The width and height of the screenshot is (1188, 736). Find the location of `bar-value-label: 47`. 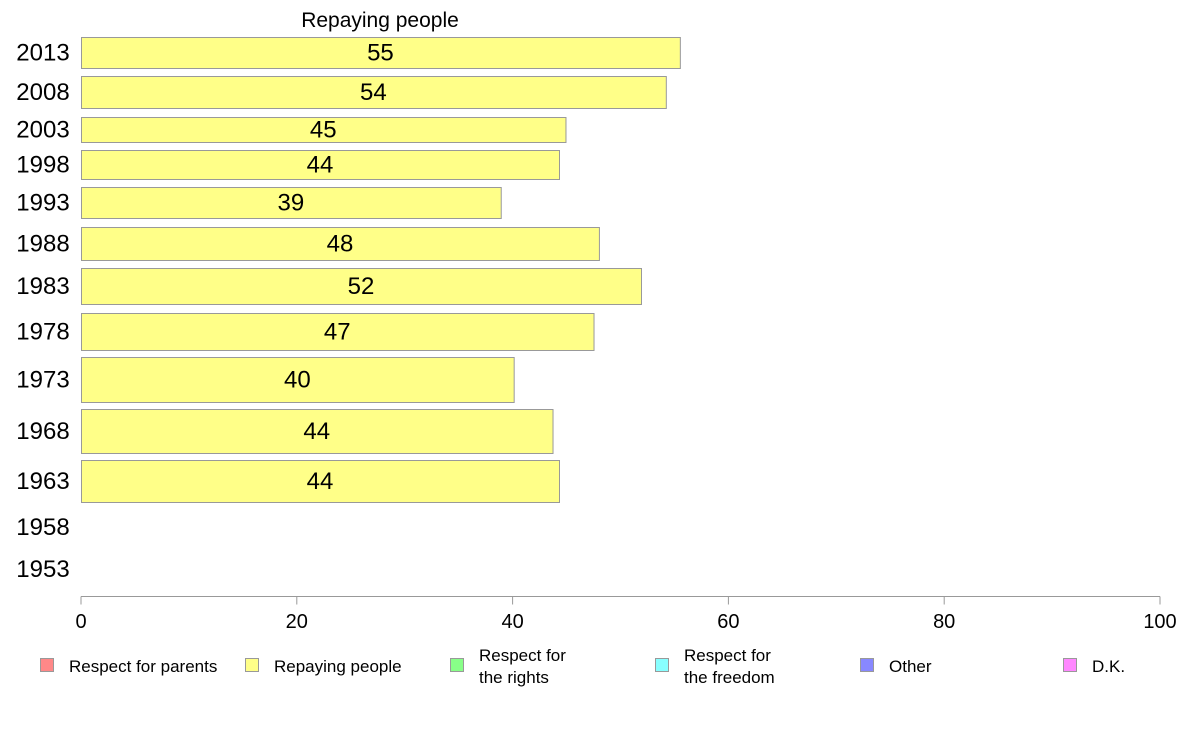

bar-value-label: 47 is located at coordinates (337, 332).